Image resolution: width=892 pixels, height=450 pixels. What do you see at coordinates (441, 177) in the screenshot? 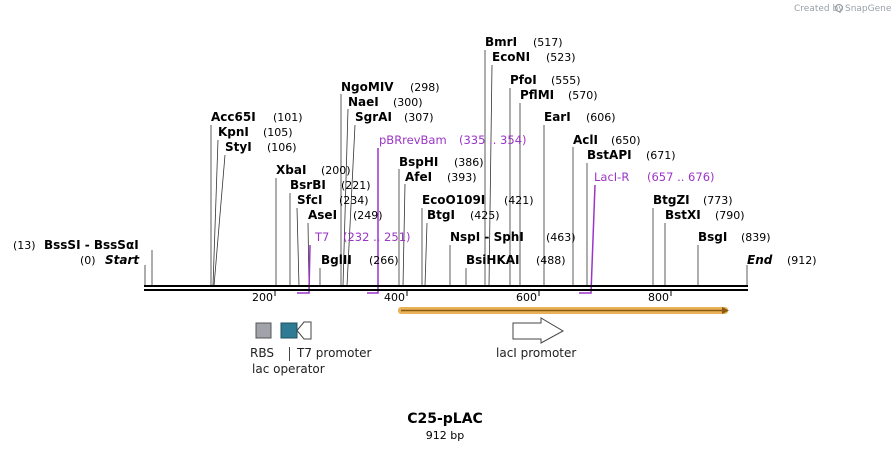
I see `site-afei: AfeI (393)` at bounding box center [441, 177].